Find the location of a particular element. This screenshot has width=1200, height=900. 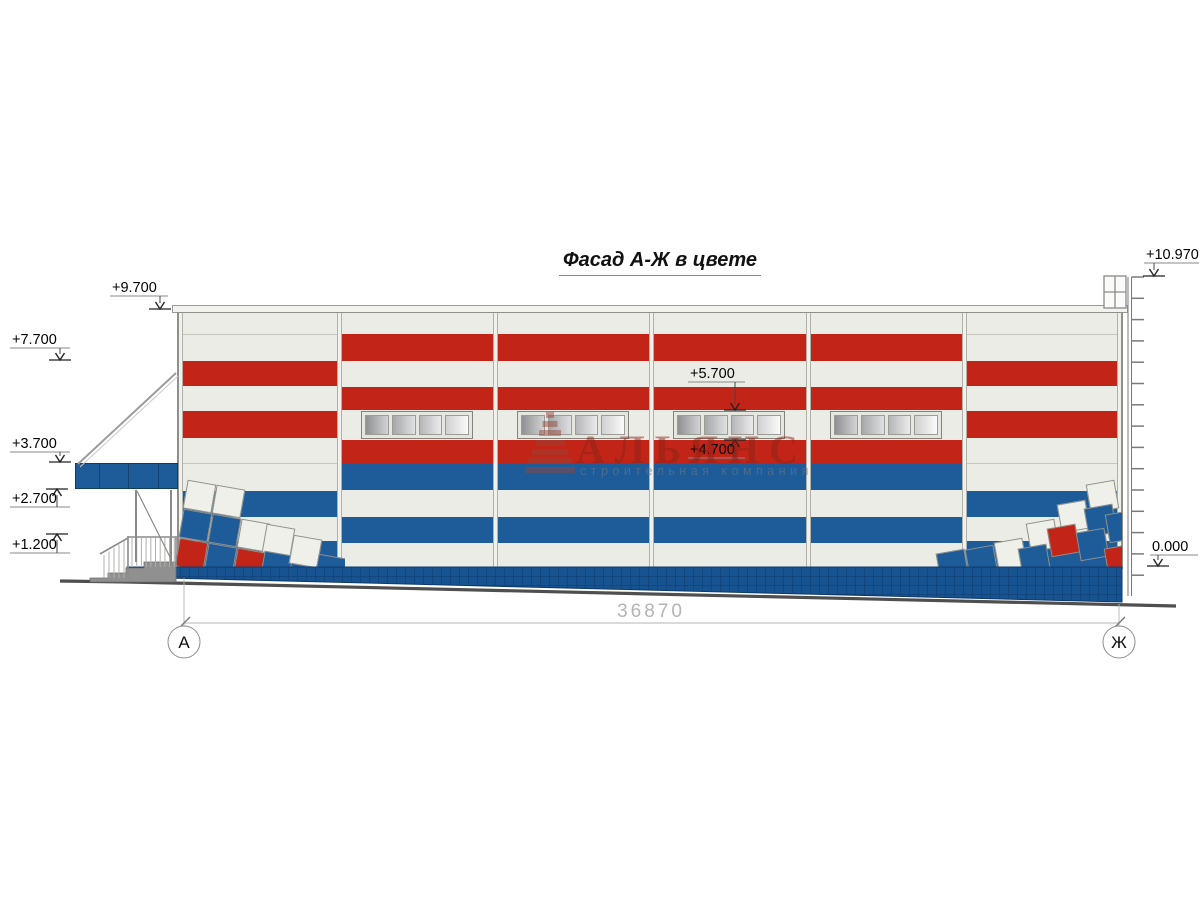

level-value: +2.700 is located at coordinates (34, 499).